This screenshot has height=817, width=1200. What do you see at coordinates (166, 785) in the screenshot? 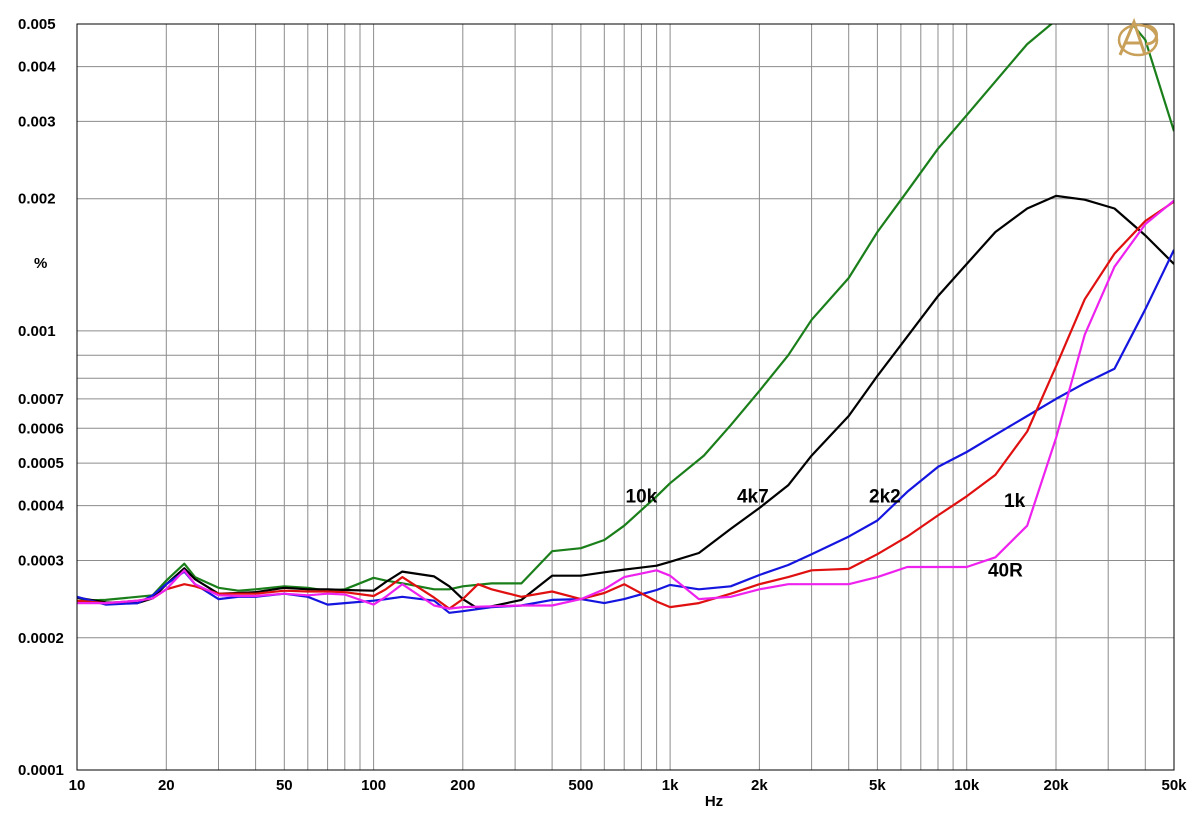
I see `x-tick-label: 20` at bounding box center [166, 785].